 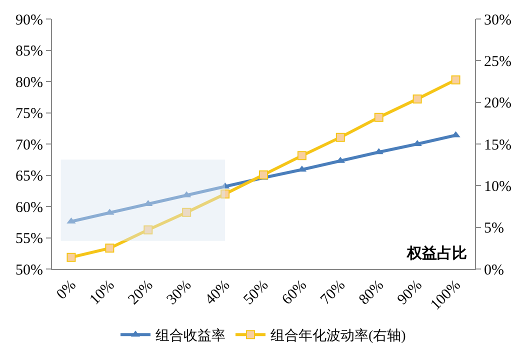 What do you see at coordinates (29, 270) in the screenshot?
I see `y-tick-label: 50%` at bounding box center [29, 270].